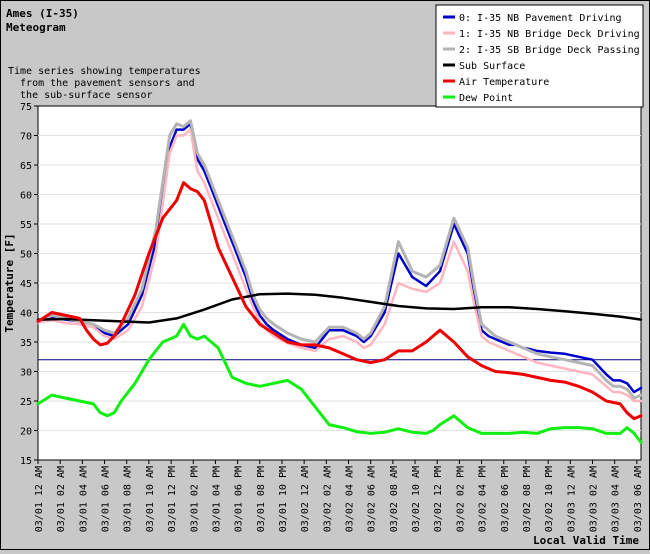  What do you see at coordinates (239, 499) in the screenshot?
I see `x-tick-label: 03/01 06 PM` at bounding box center [239, 499].